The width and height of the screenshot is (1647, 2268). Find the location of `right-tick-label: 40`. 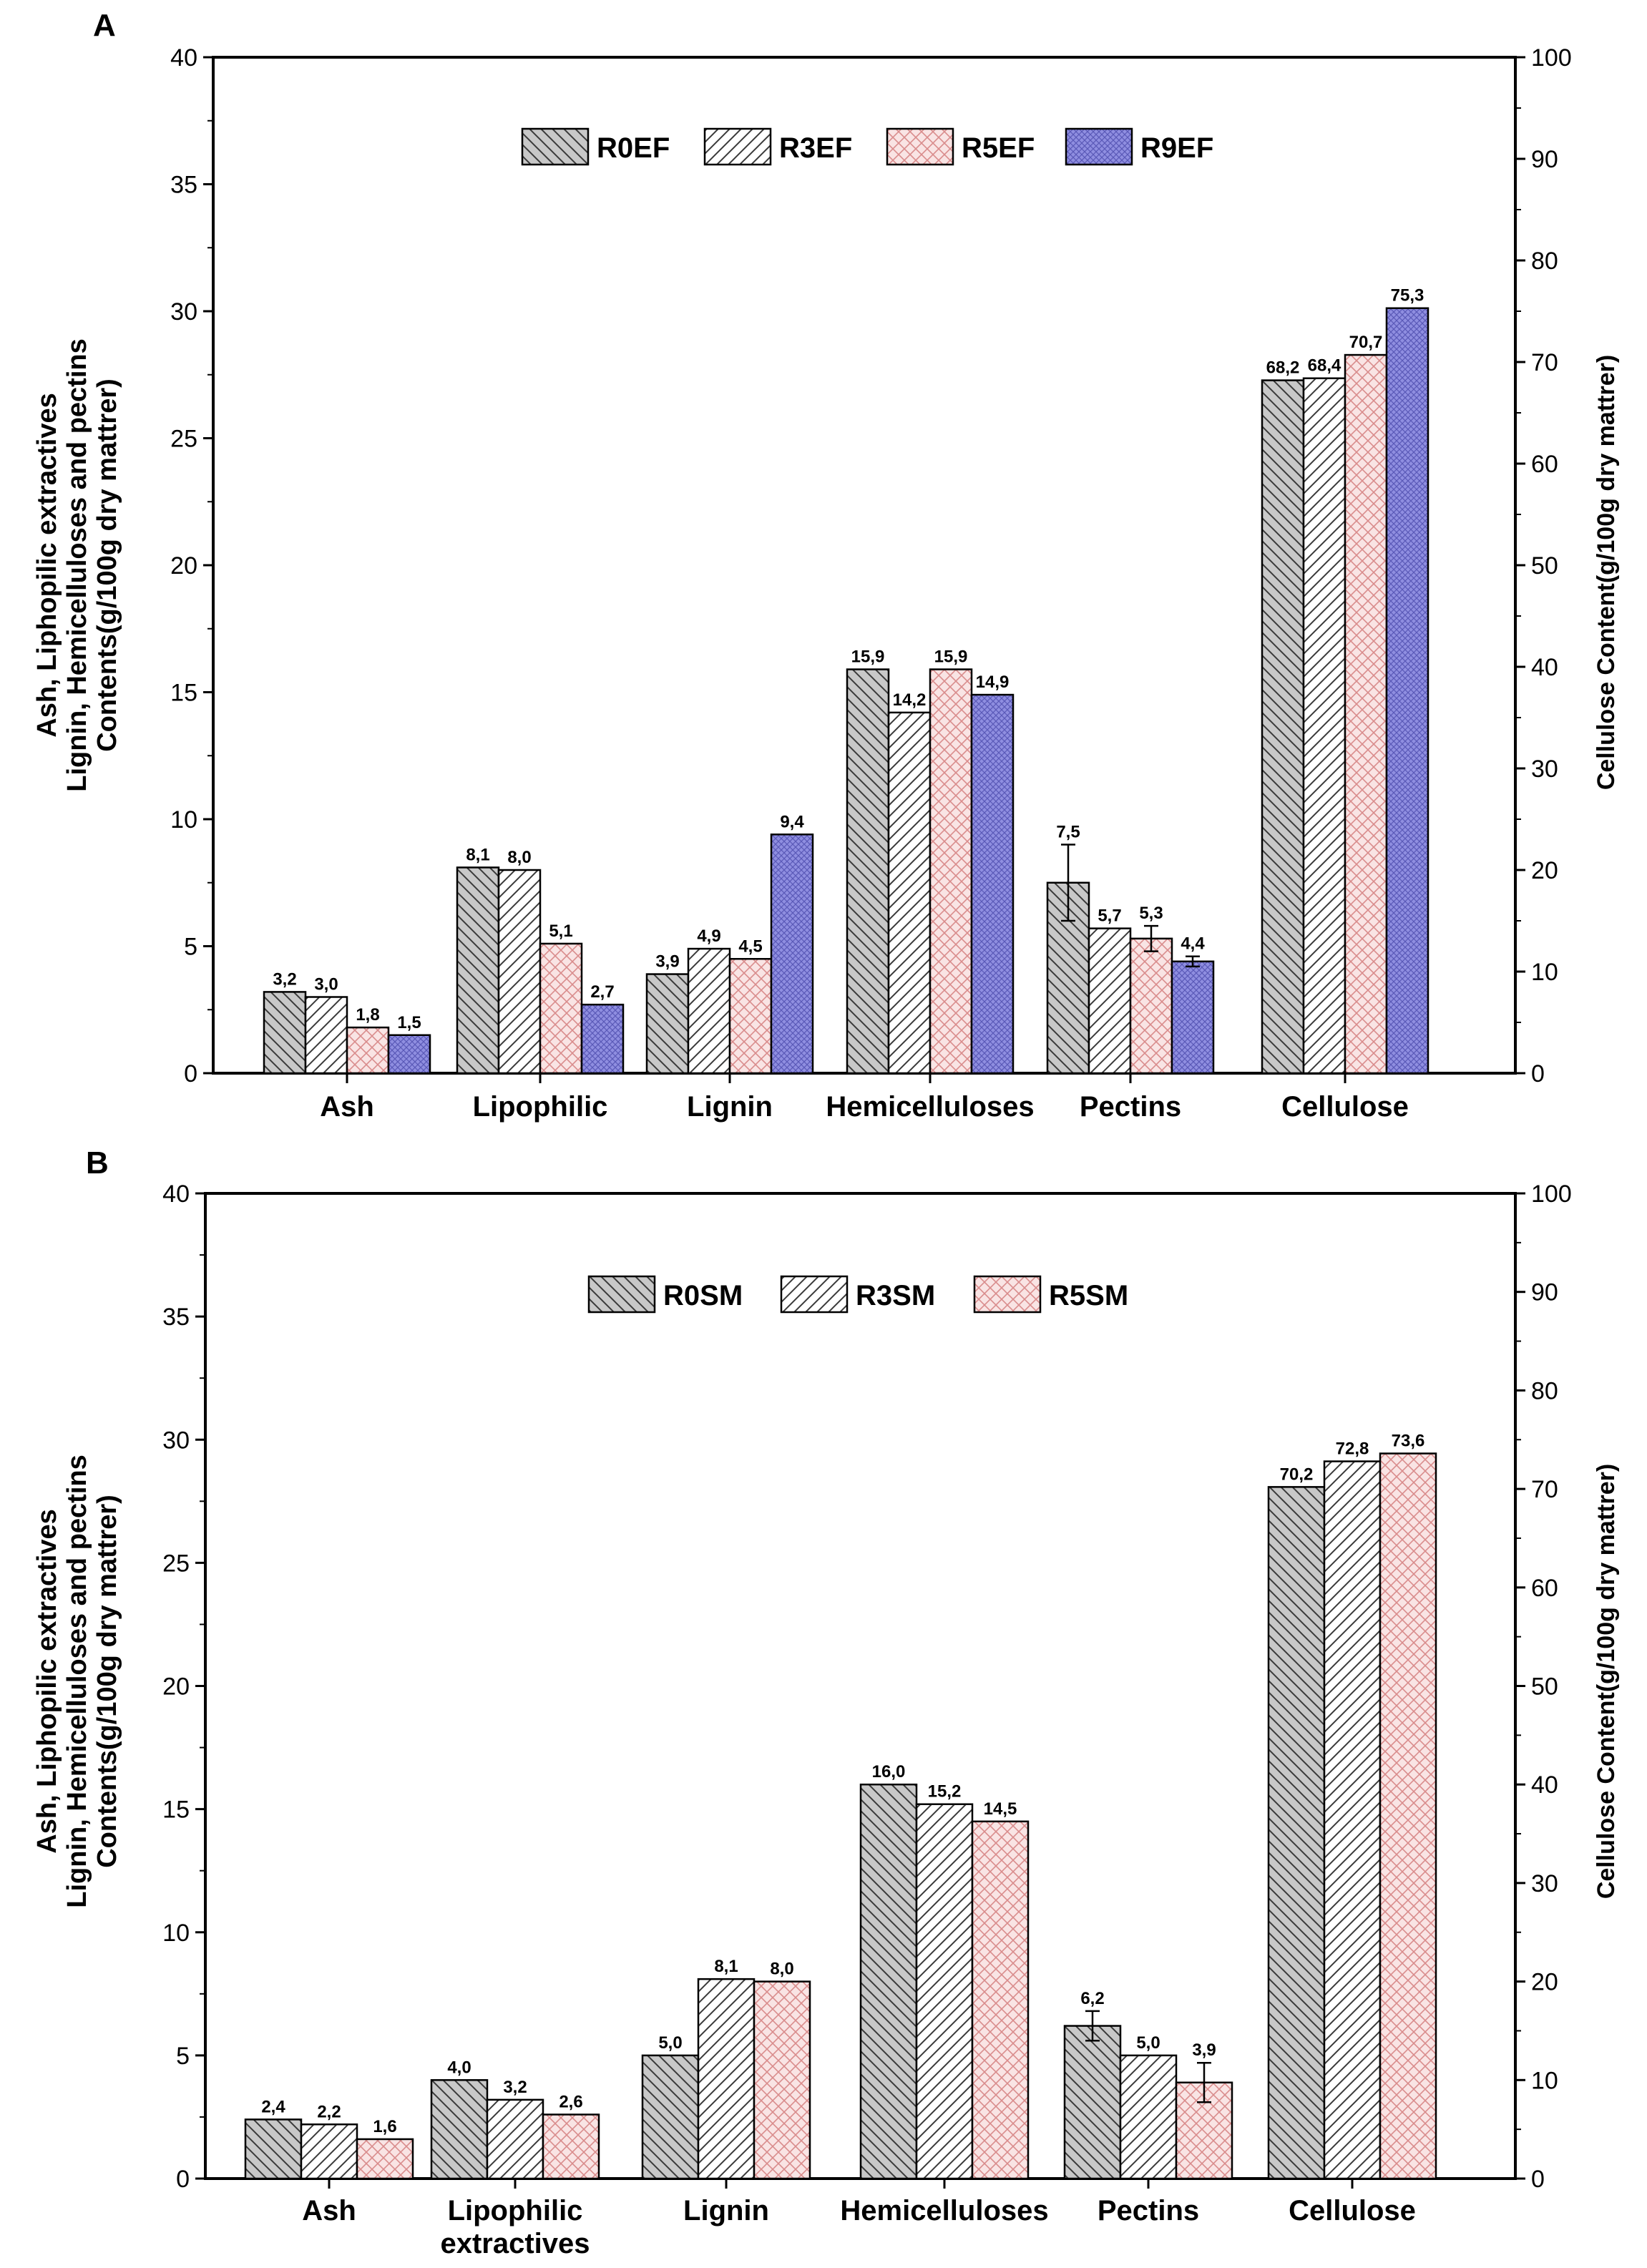

right-tick-label: 40 is located at coordinates (1544, 1785).